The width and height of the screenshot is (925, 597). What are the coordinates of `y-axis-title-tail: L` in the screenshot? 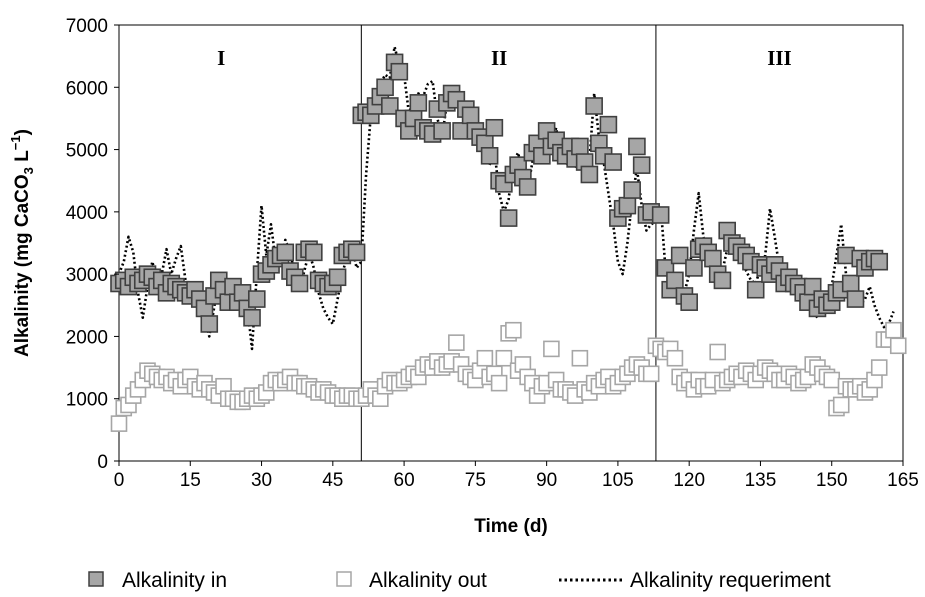 It's located at (22, 158).